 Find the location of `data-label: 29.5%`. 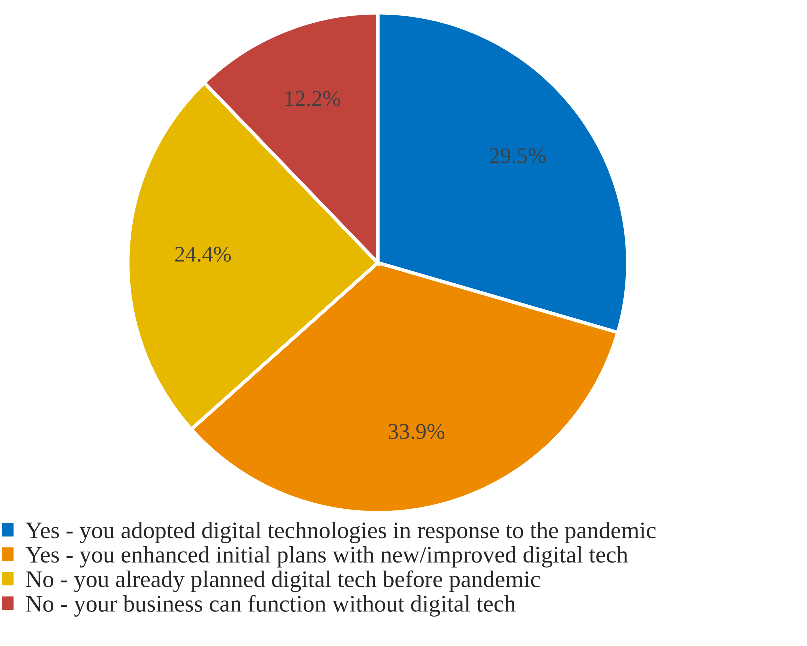

data-label: 29.5% is located at coordinates (518, 156).